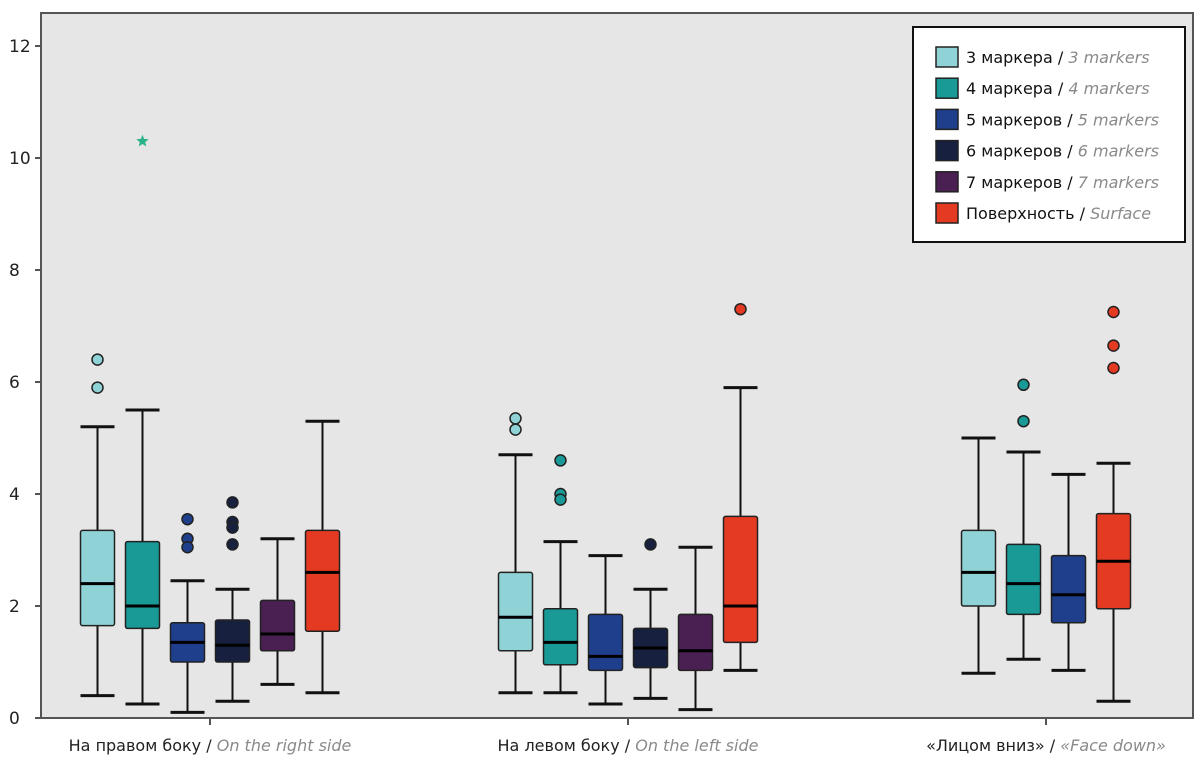 This screenshot has width=1198, height=767. Describe the element at coordinates (14, 495) in the screenshot. I see `y-tick-label: 4` at that location.